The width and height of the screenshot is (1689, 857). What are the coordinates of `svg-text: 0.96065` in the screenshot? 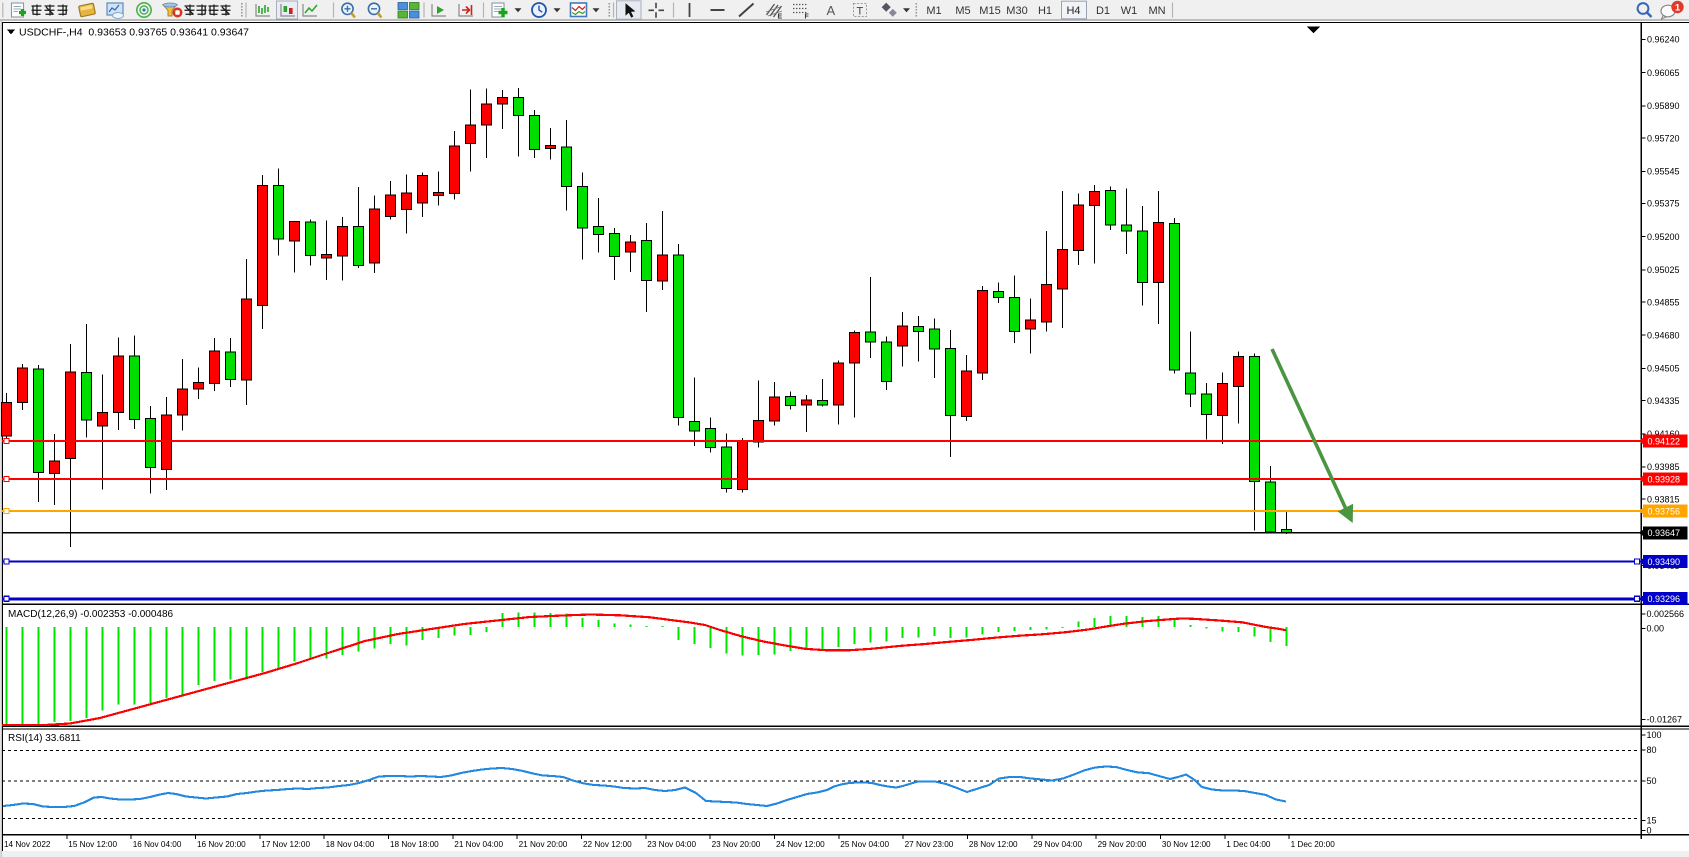 It's located at (1663, 73).